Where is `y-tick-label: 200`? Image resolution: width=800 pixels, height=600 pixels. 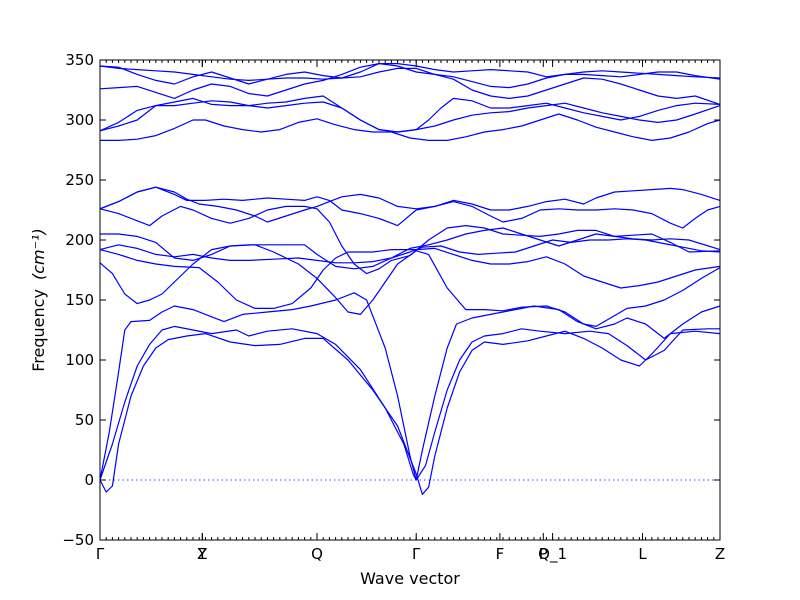
y-tick-label: 200 is located at coordinates (79, 240).